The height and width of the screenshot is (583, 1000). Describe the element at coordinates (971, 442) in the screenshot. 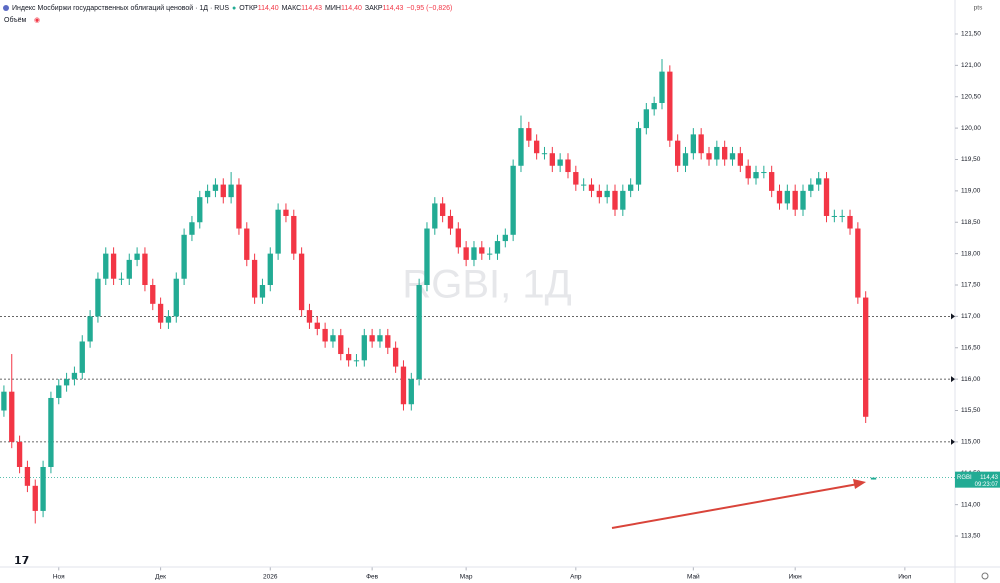

I see `y-tick-label: 115,00` at that location.